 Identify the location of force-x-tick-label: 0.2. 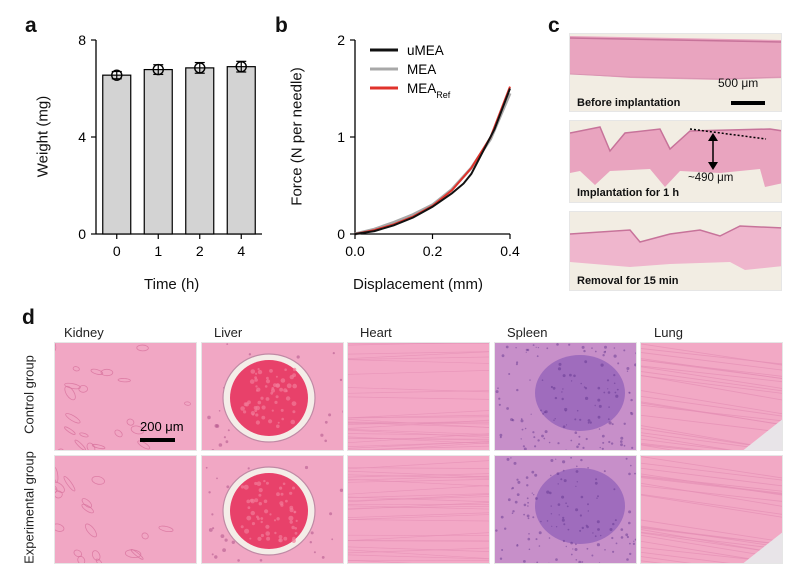
(433, 251).